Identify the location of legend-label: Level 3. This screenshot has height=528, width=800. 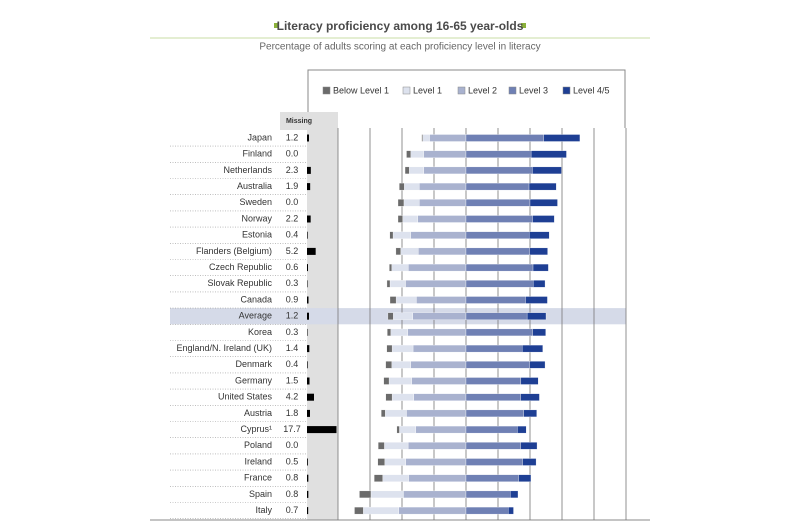
(533, 90).